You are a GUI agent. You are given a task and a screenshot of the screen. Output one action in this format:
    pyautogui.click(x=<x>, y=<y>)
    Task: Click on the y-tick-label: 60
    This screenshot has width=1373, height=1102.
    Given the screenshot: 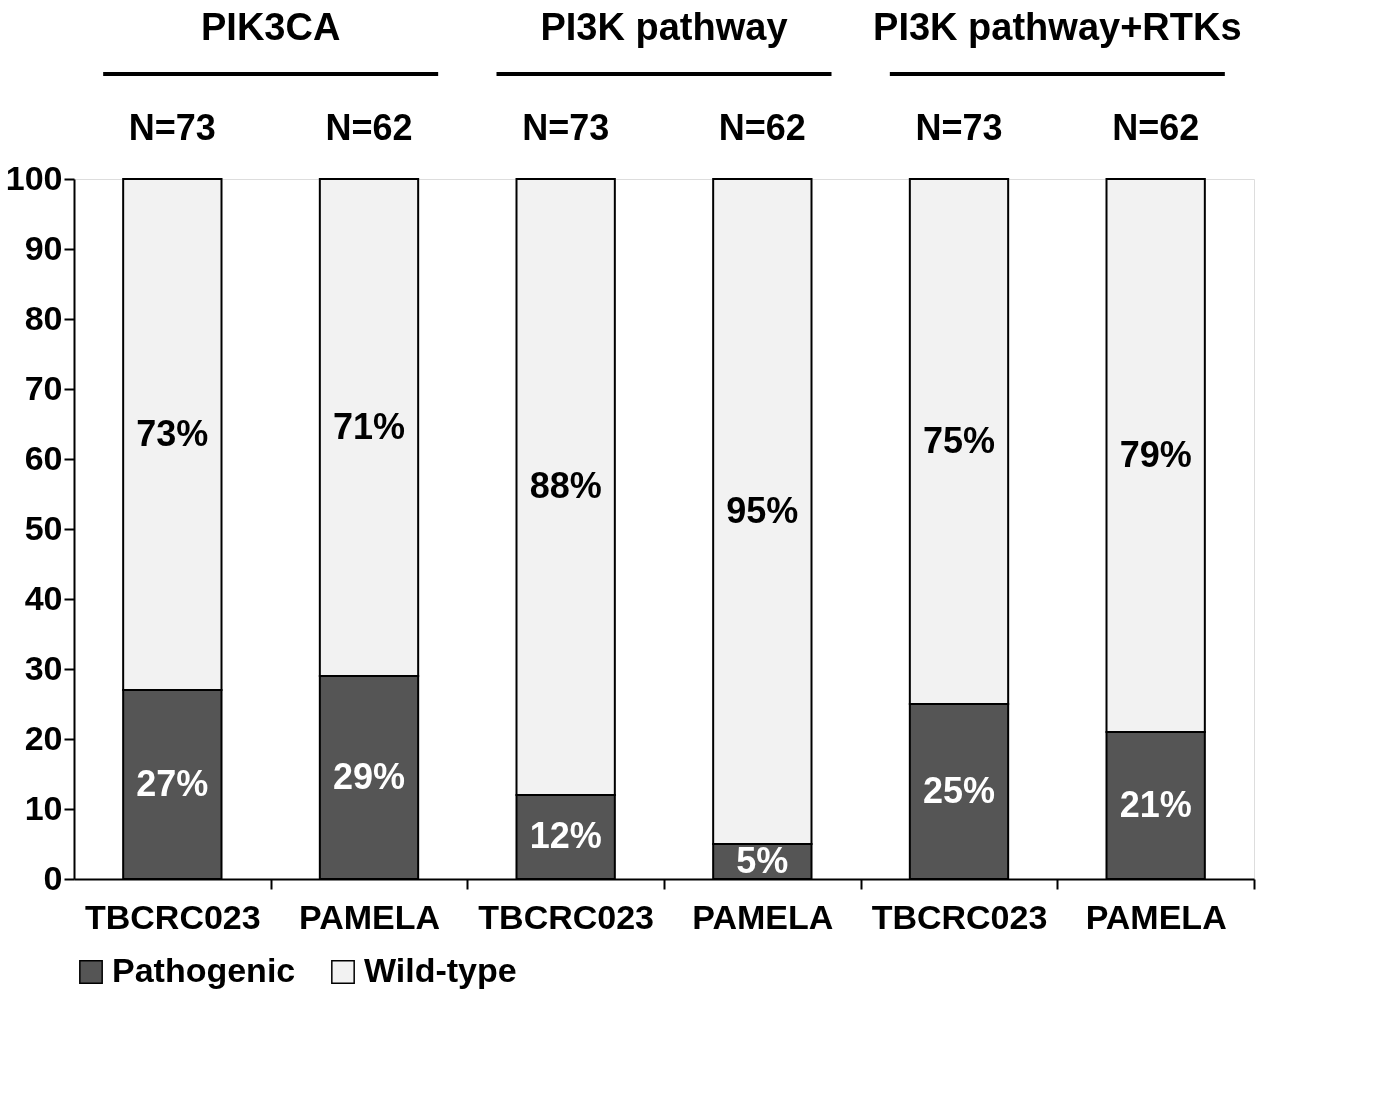 What is the action you would take?
    pyautogui.click(x=43, y=457)
    